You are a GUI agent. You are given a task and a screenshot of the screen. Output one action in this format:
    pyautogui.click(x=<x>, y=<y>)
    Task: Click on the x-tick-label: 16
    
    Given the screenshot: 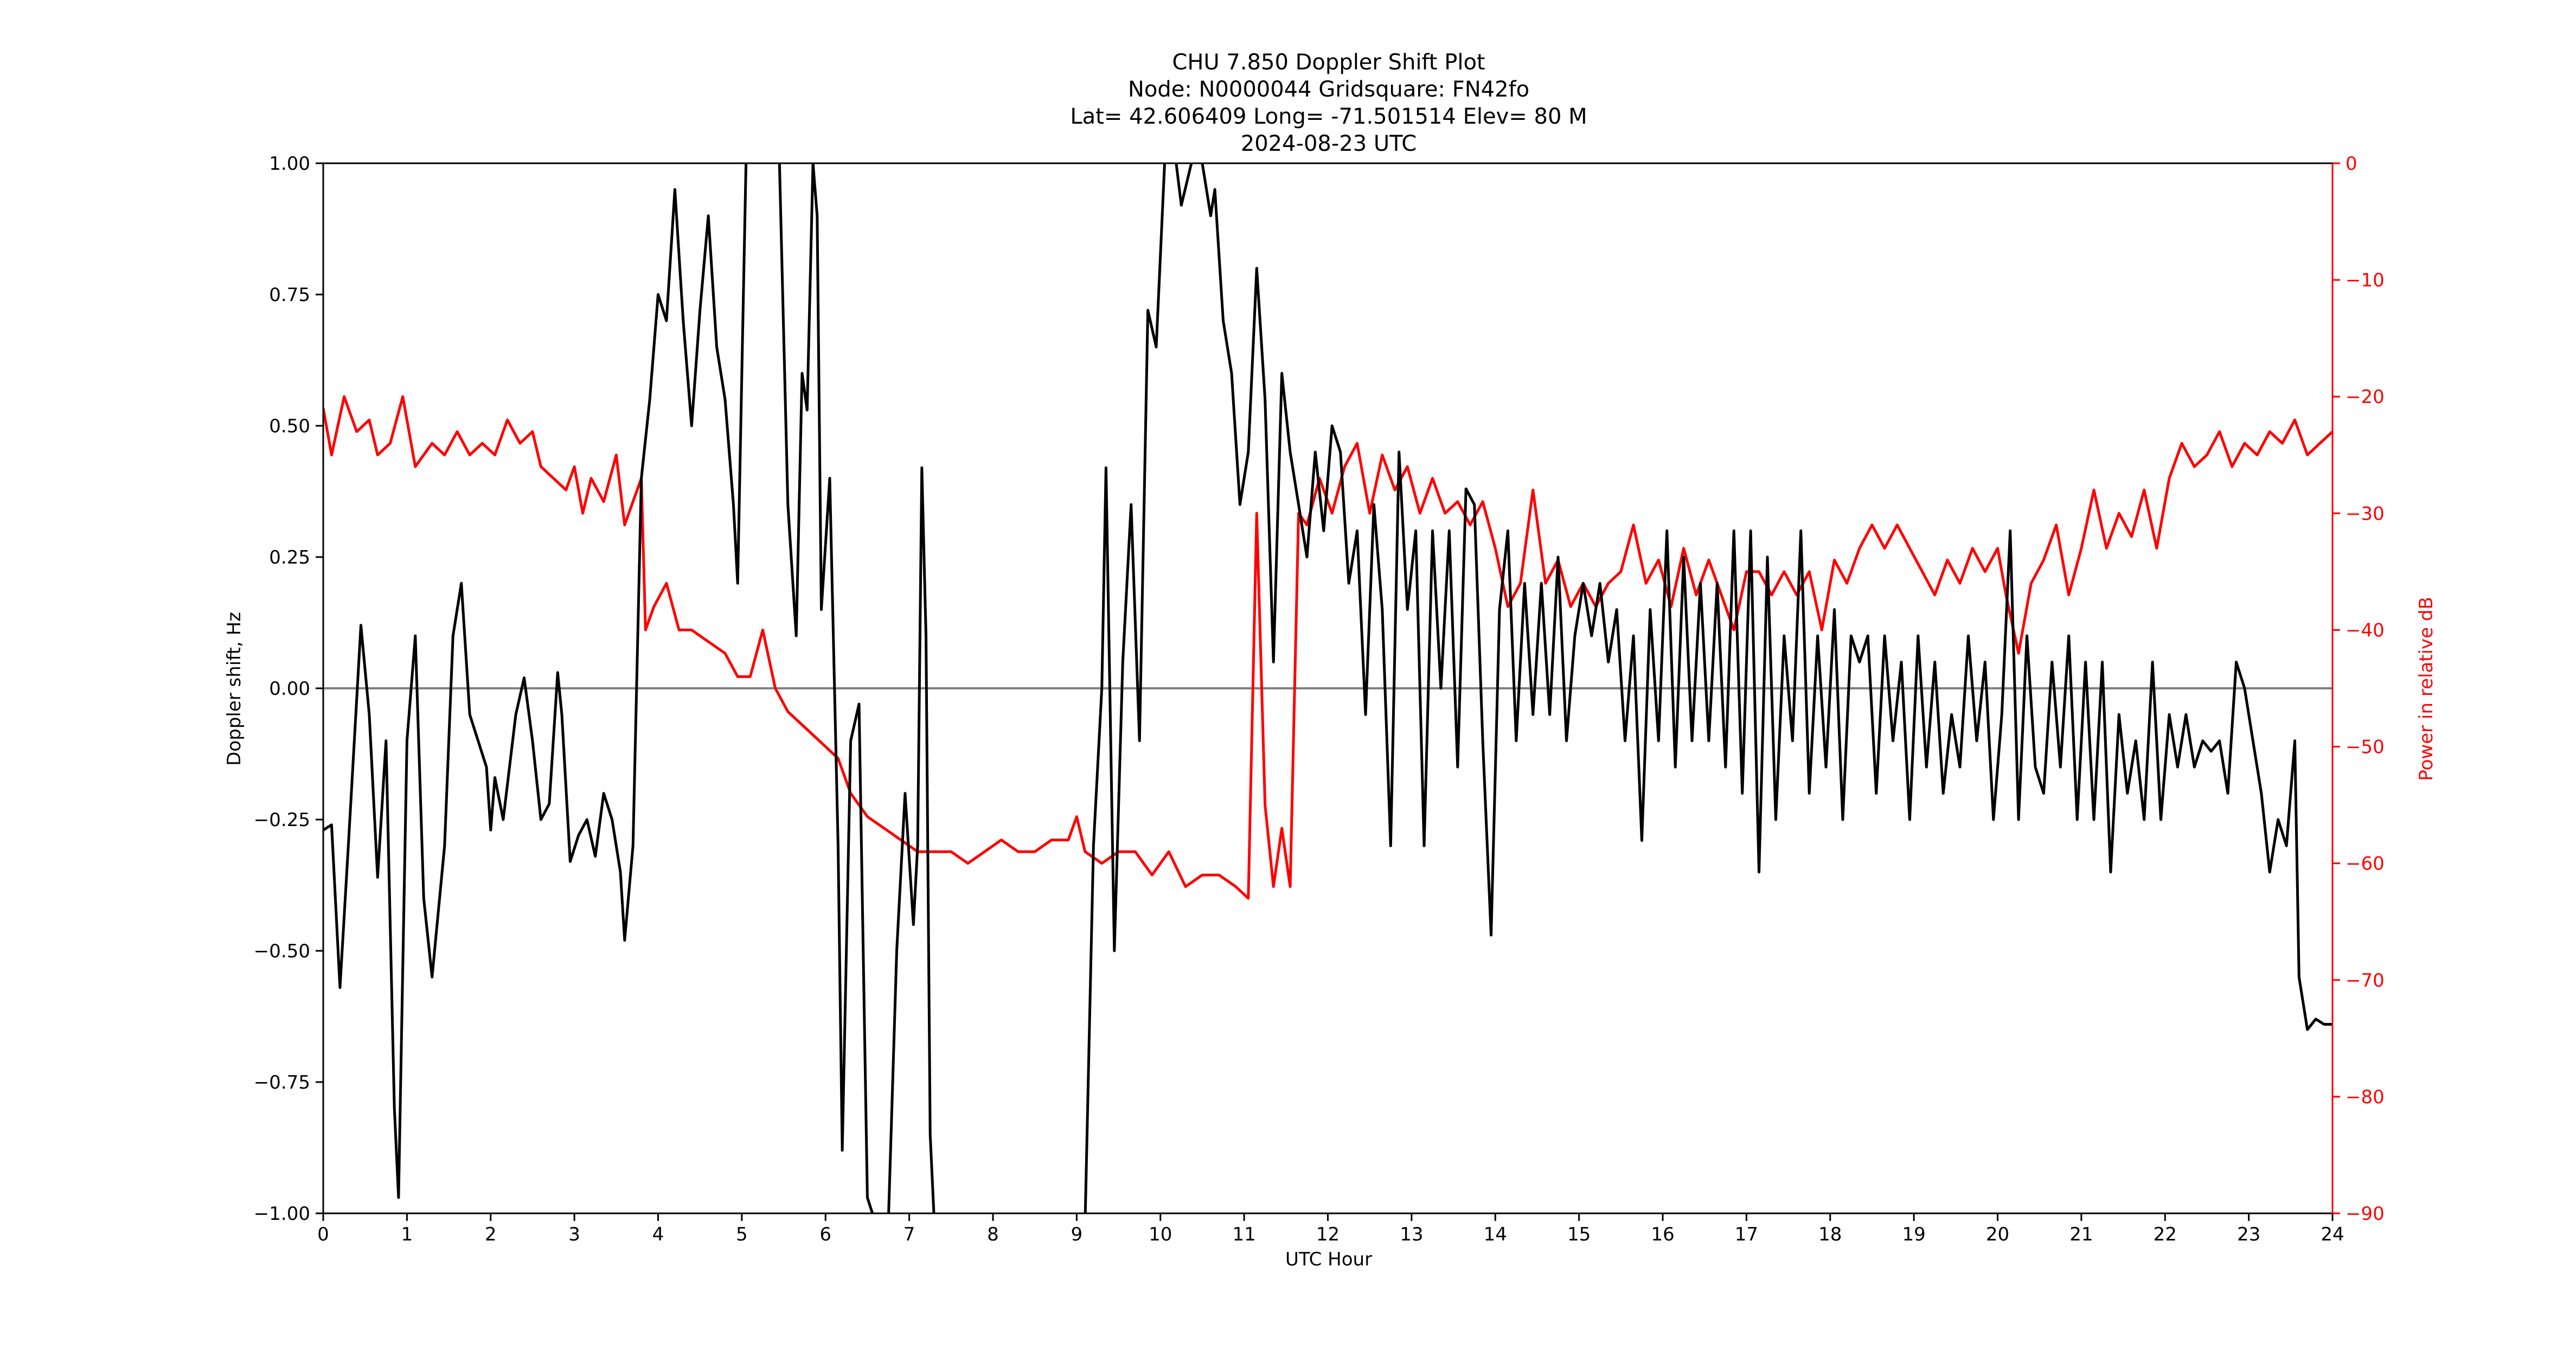 What is the action you would take?
    pyautogui.click(x=1662, y=1234)
    